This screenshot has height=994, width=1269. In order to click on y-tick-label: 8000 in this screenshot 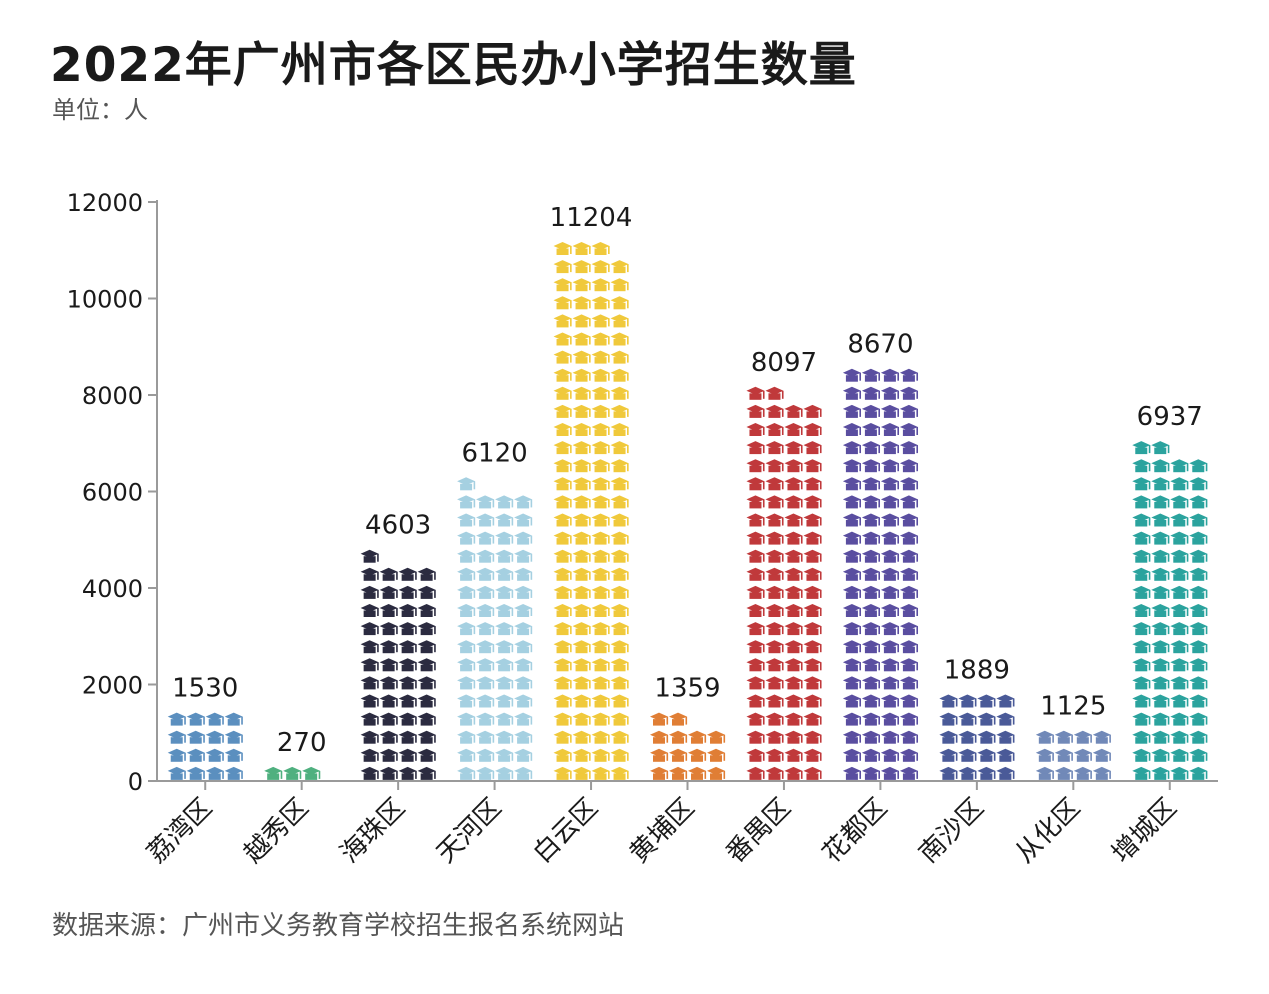, I will do `click(112, 396)`.